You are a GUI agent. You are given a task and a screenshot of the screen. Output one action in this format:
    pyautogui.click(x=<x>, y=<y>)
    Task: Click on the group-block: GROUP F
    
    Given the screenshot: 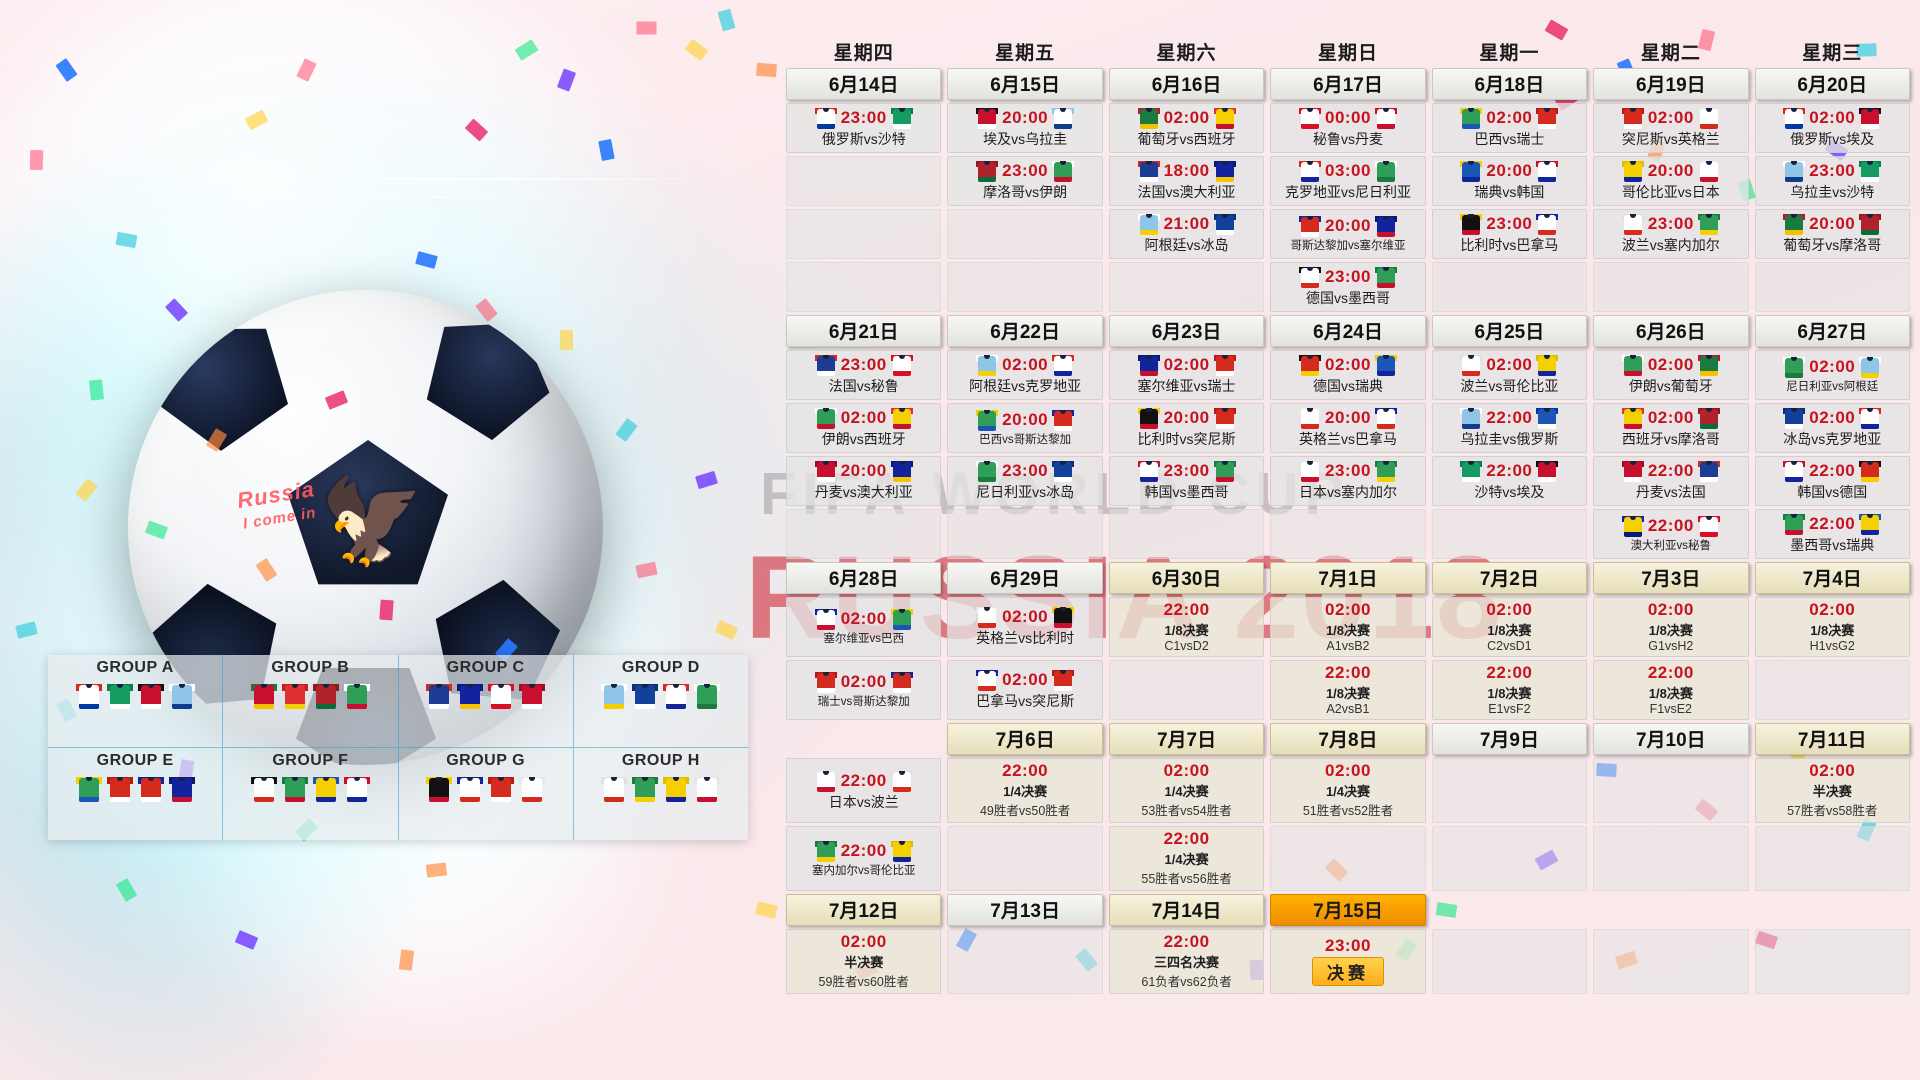 What is the action you would take?
    pyautogui.click(x=311, y=793)
    